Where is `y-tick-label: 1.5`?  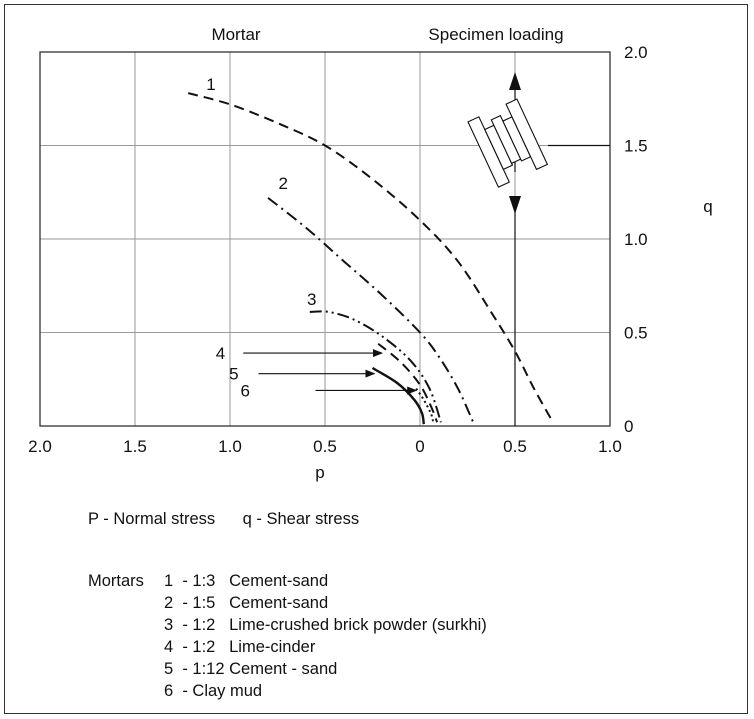 y-tick-label: 1.5 is located at coordinates (636, 146).